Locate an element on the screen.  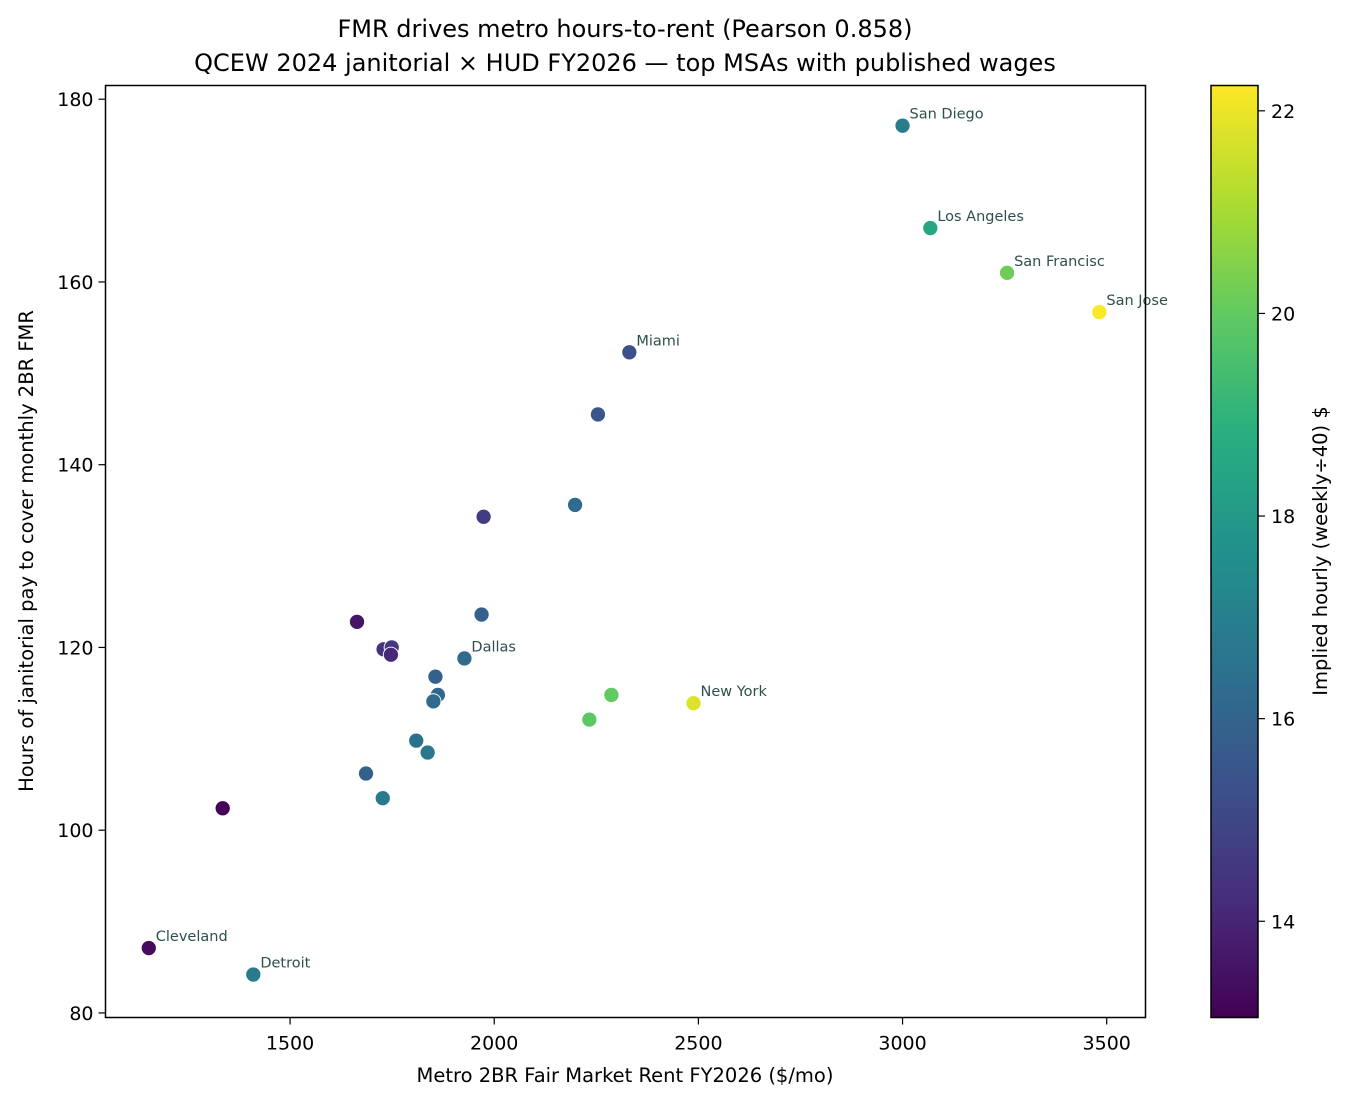
x-tick-label: 2000 is located at coordinates (494, 1044).